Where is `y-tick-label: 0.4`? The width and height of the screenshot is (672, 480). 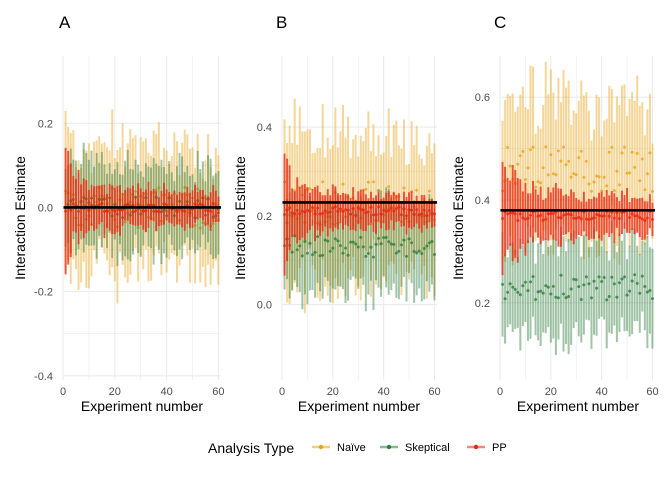
y-tick-label: 0.4 is located at coordinates (264, 128).